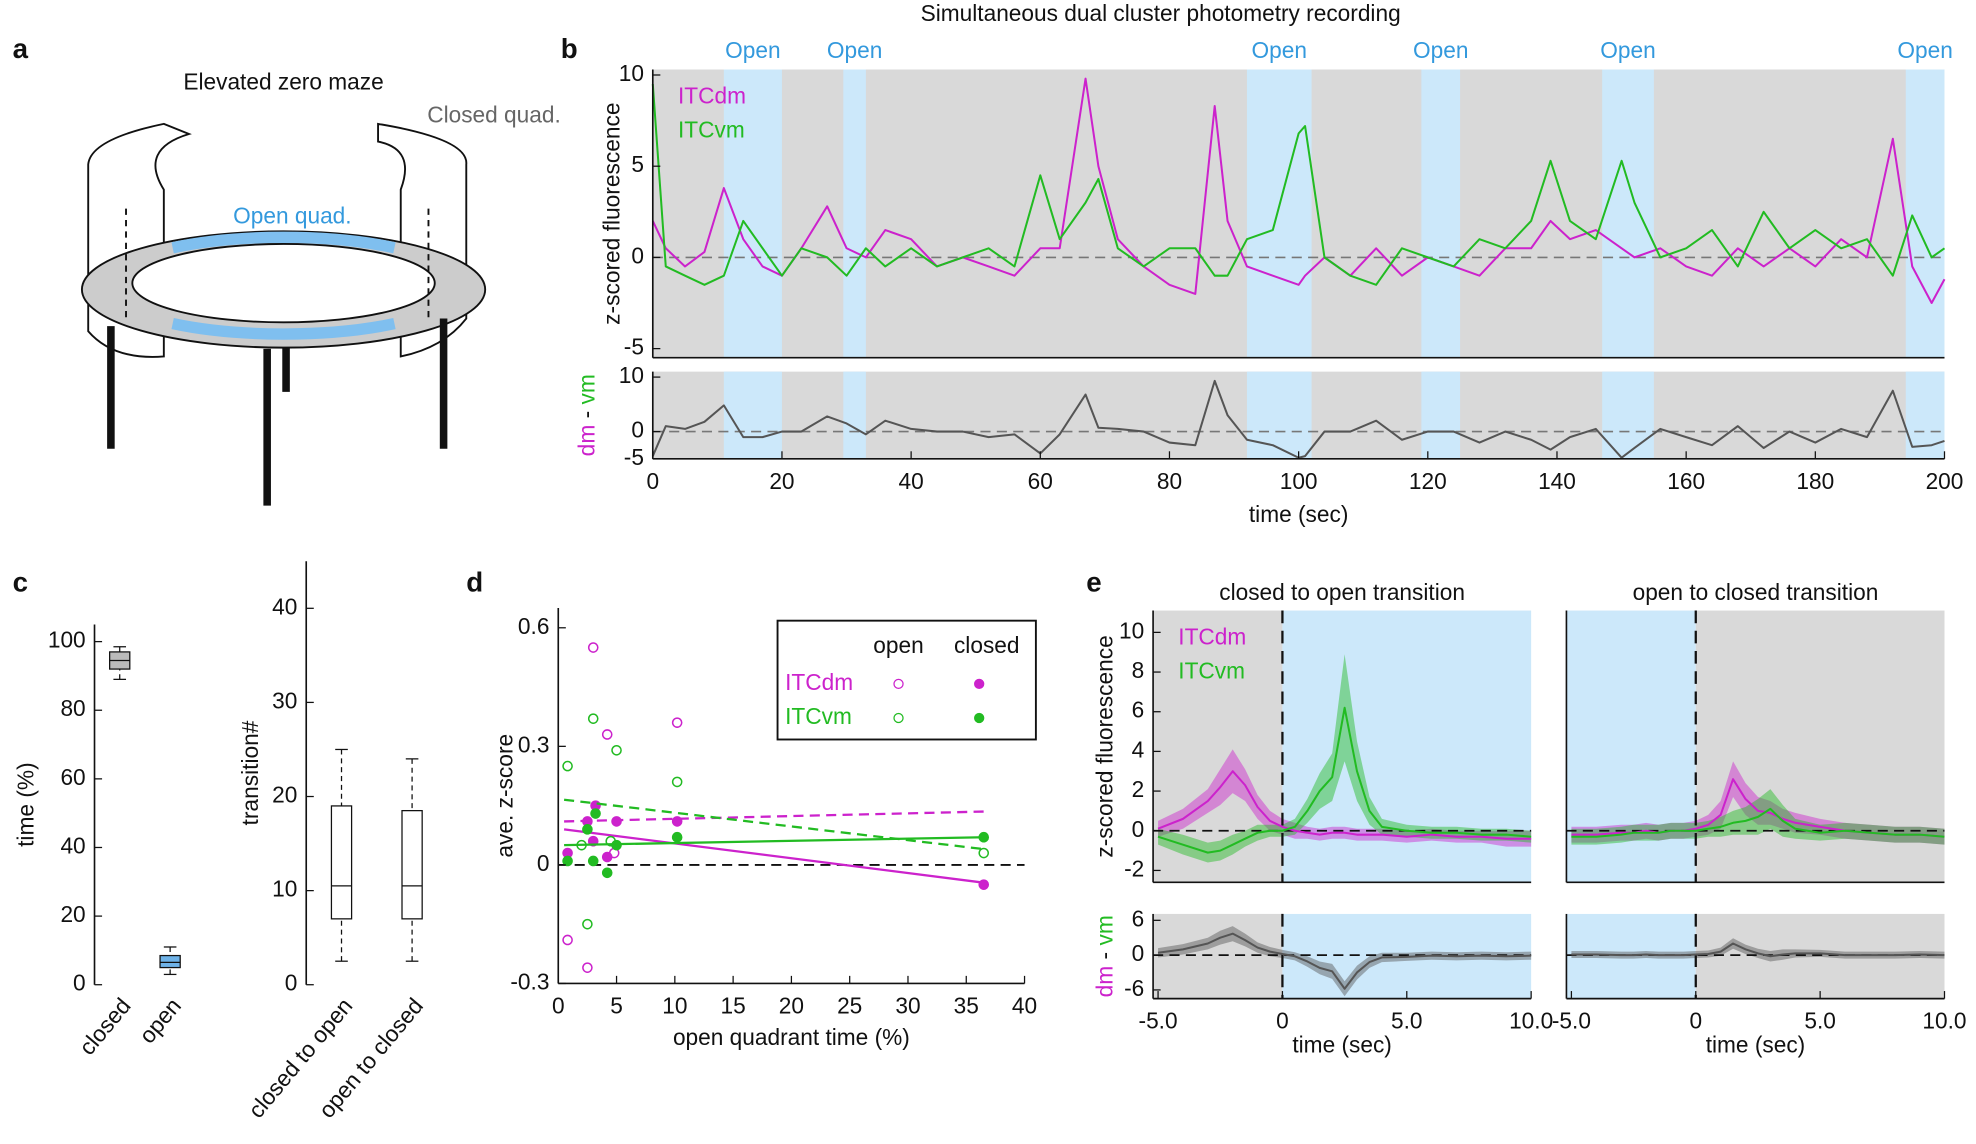 The height and width of the screenshot is (1144, 1976). Describe the element at coordinates (21, 48) in the screenshot. I see `panel-label: a` at that location.